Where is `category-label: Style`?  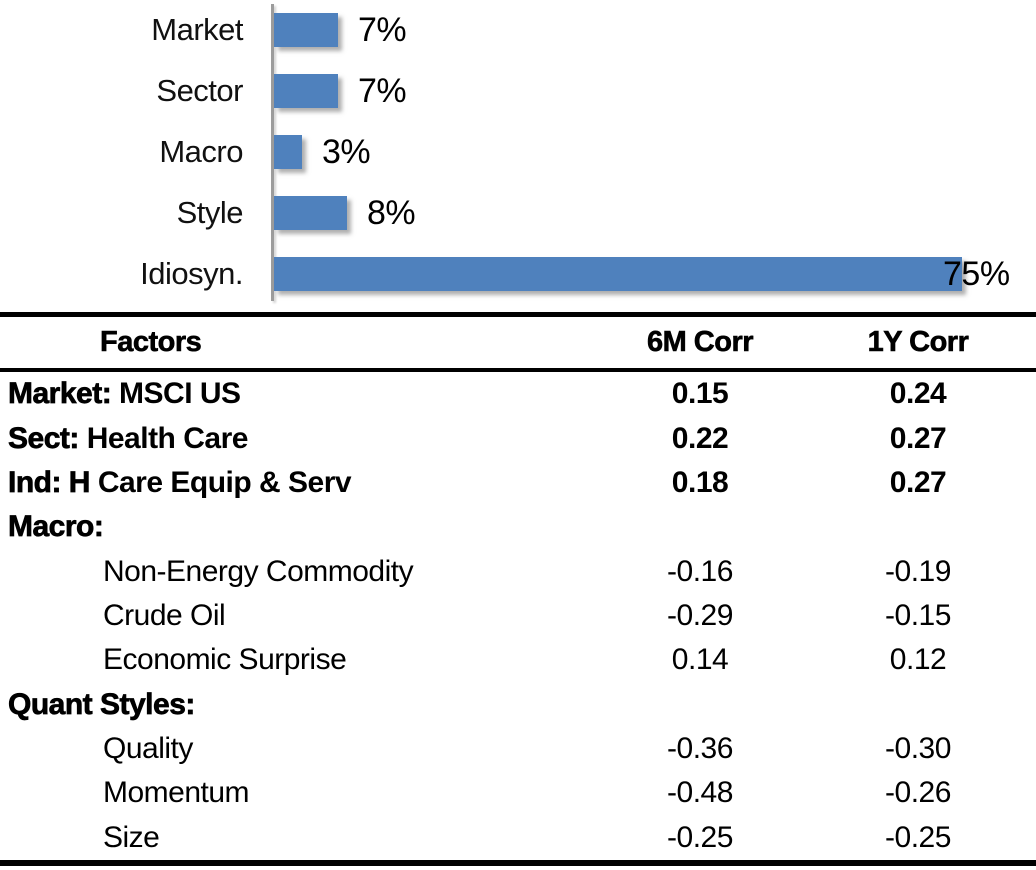
category-label: Style is located at coordinates (210, 212).